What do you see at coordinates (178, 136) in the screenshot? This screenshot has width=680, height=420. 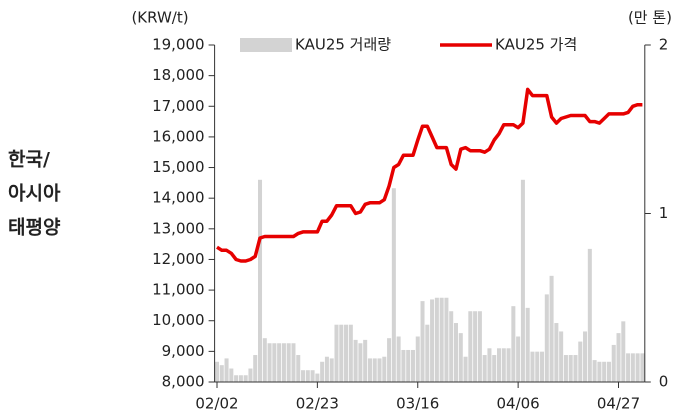 I see `y-tick-label: 16,000` at bounding box center [178, 136].